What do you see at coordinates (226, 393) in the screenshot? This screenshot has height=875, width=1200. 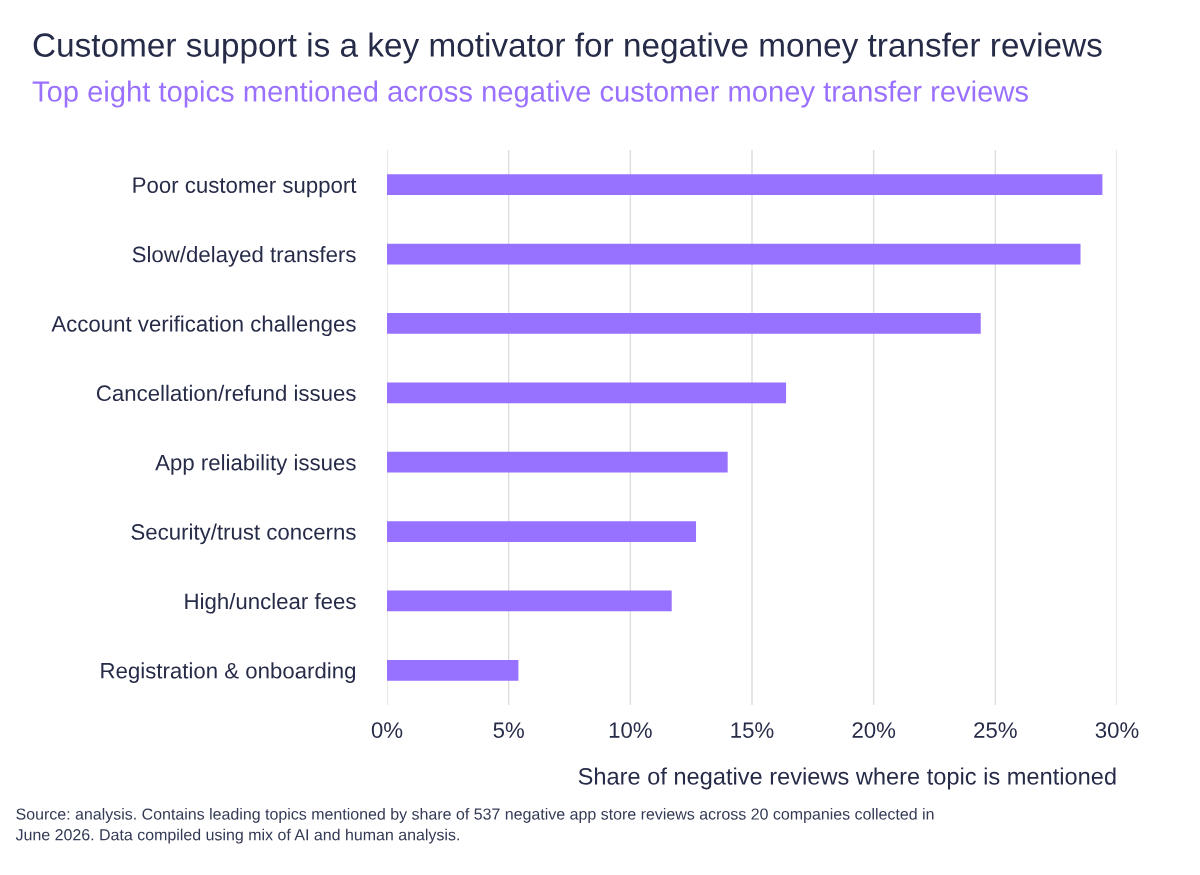 I see `y-tick-label: Cancellation/refund issues` at bounding box center [226, 393].